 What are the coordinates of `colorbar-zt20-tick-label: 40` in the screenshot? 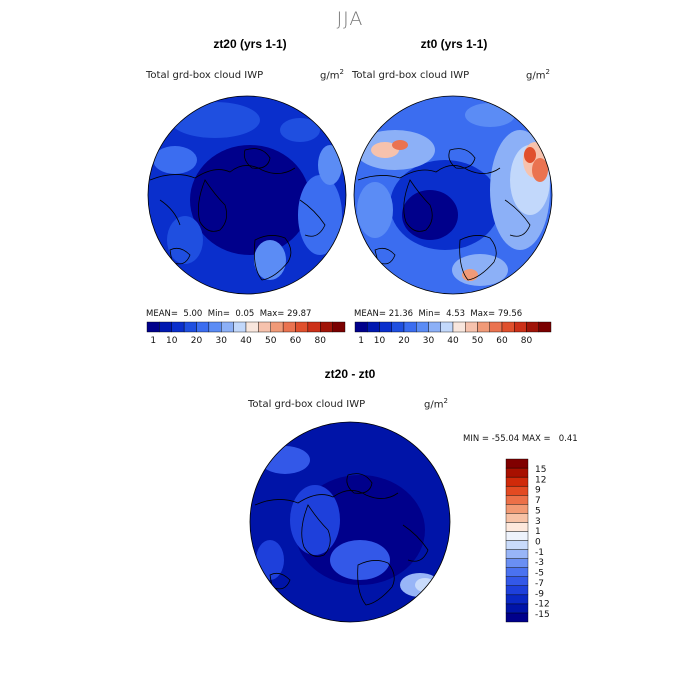 It's located at (246, 341).